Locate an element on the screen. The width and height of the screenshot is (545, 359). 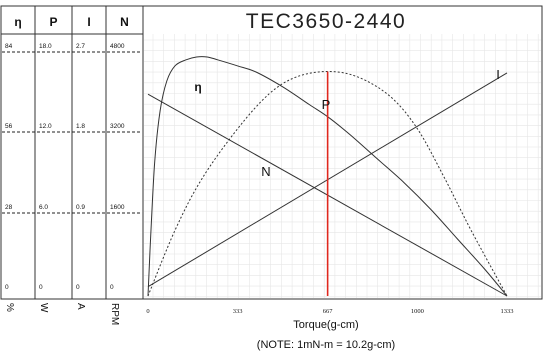
scale-header-%: η is located at coordinates (17, 22).